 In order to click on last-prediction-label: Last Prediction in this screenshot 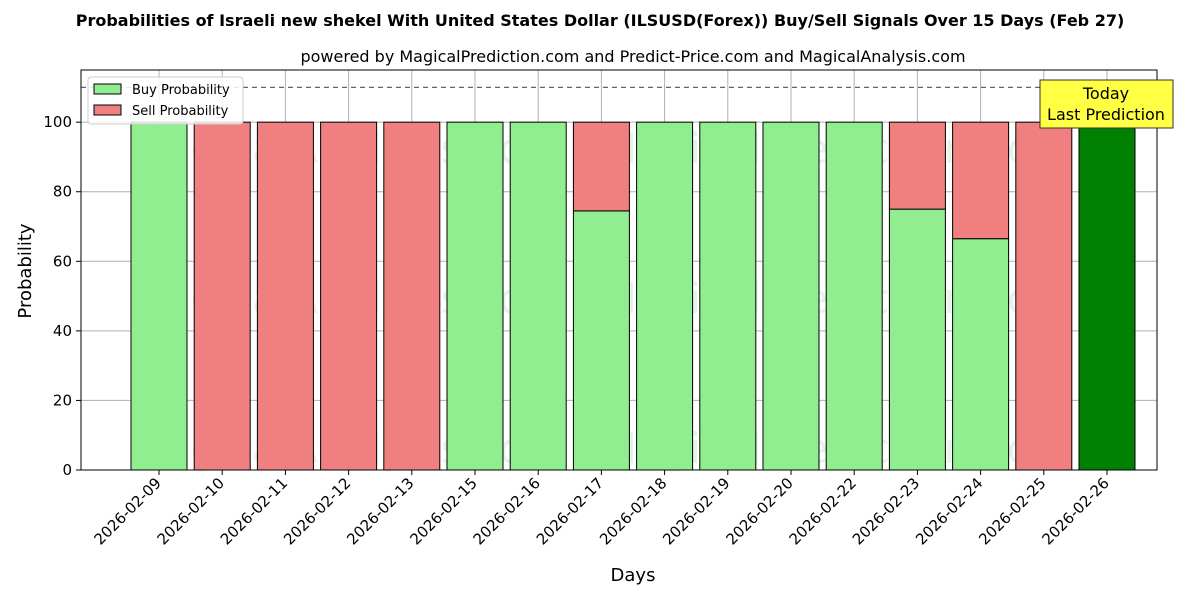, I will do `click(1106, 114)`.